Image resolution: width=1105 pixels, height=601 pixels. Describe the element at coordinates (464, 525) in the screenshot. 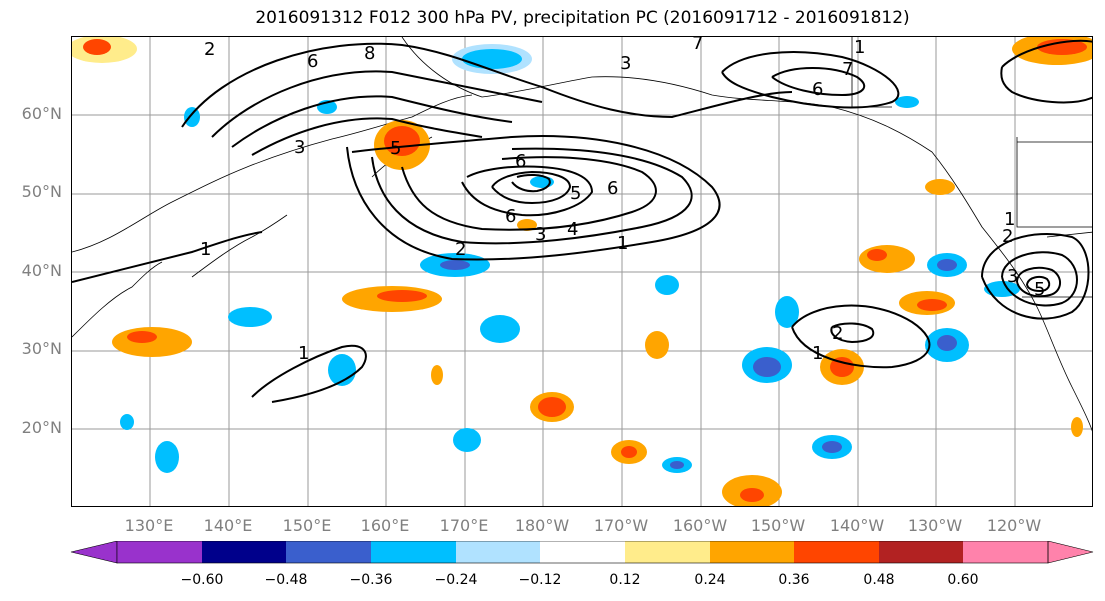

I see `lon-label: 170°E` at that location.